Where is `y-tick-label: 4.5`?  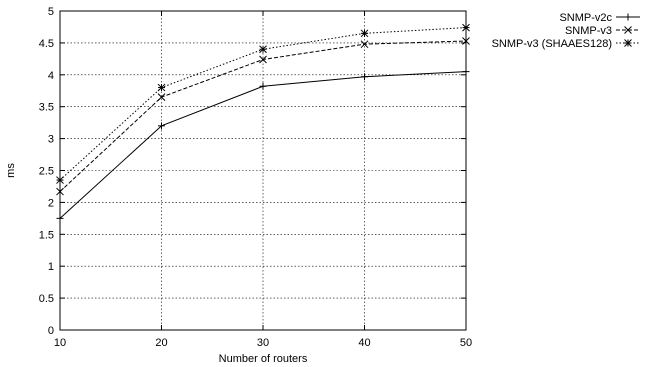 y-tick-label: 4.5 is located at coordinates (46, 44).